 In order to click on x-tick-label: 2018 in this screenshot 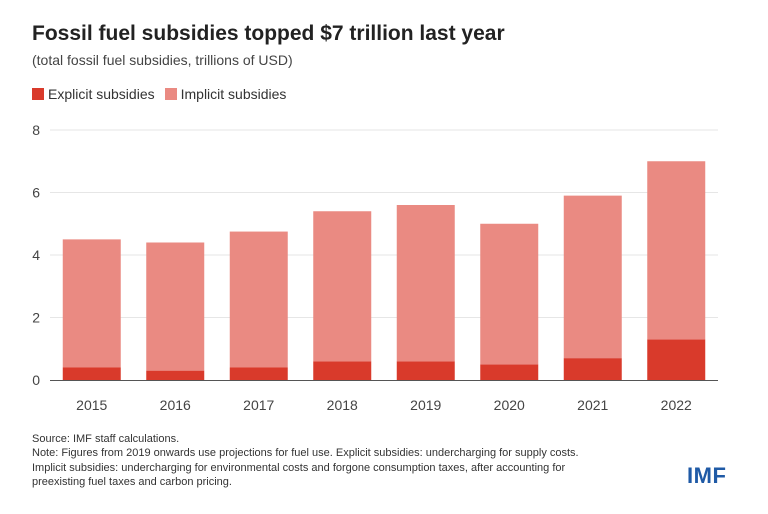, I will do `click(342, 405)`.